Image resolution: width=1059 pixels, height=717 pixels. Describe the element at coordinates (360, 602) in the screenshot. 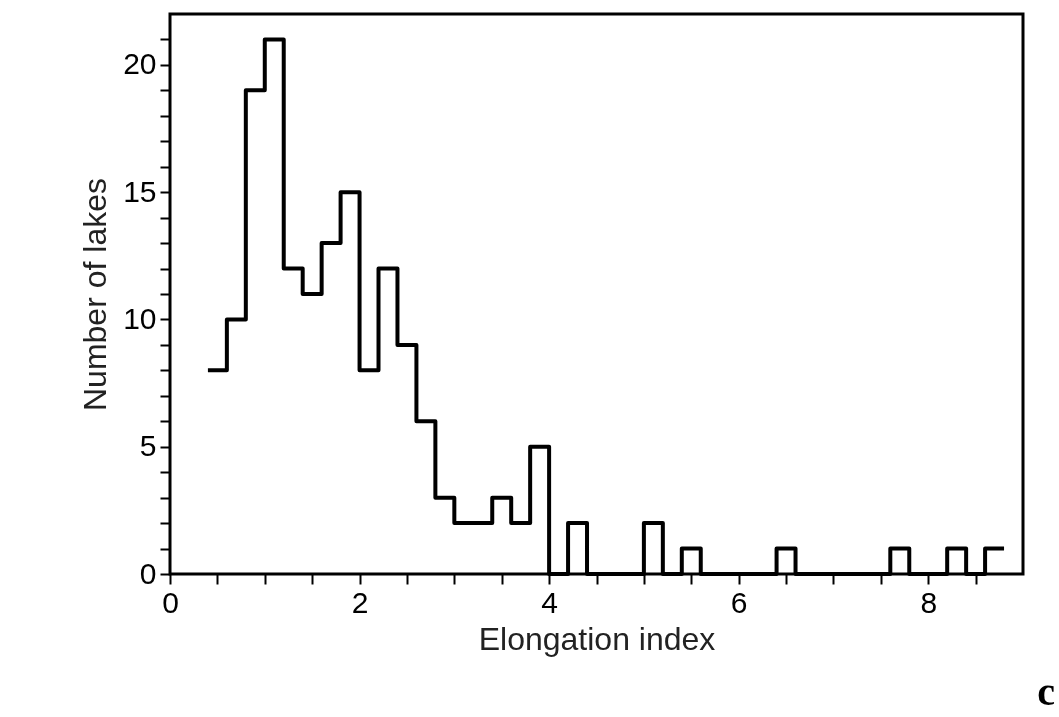

I see `x-tick-label: 2` at that location.